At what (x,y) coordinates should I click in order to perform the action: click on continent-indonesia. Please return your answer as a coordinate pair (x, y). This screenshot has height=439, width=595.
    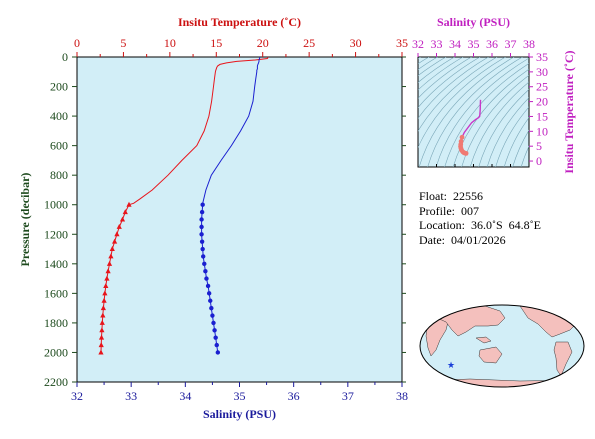
    Looking at the image, I should click on (483, 340).